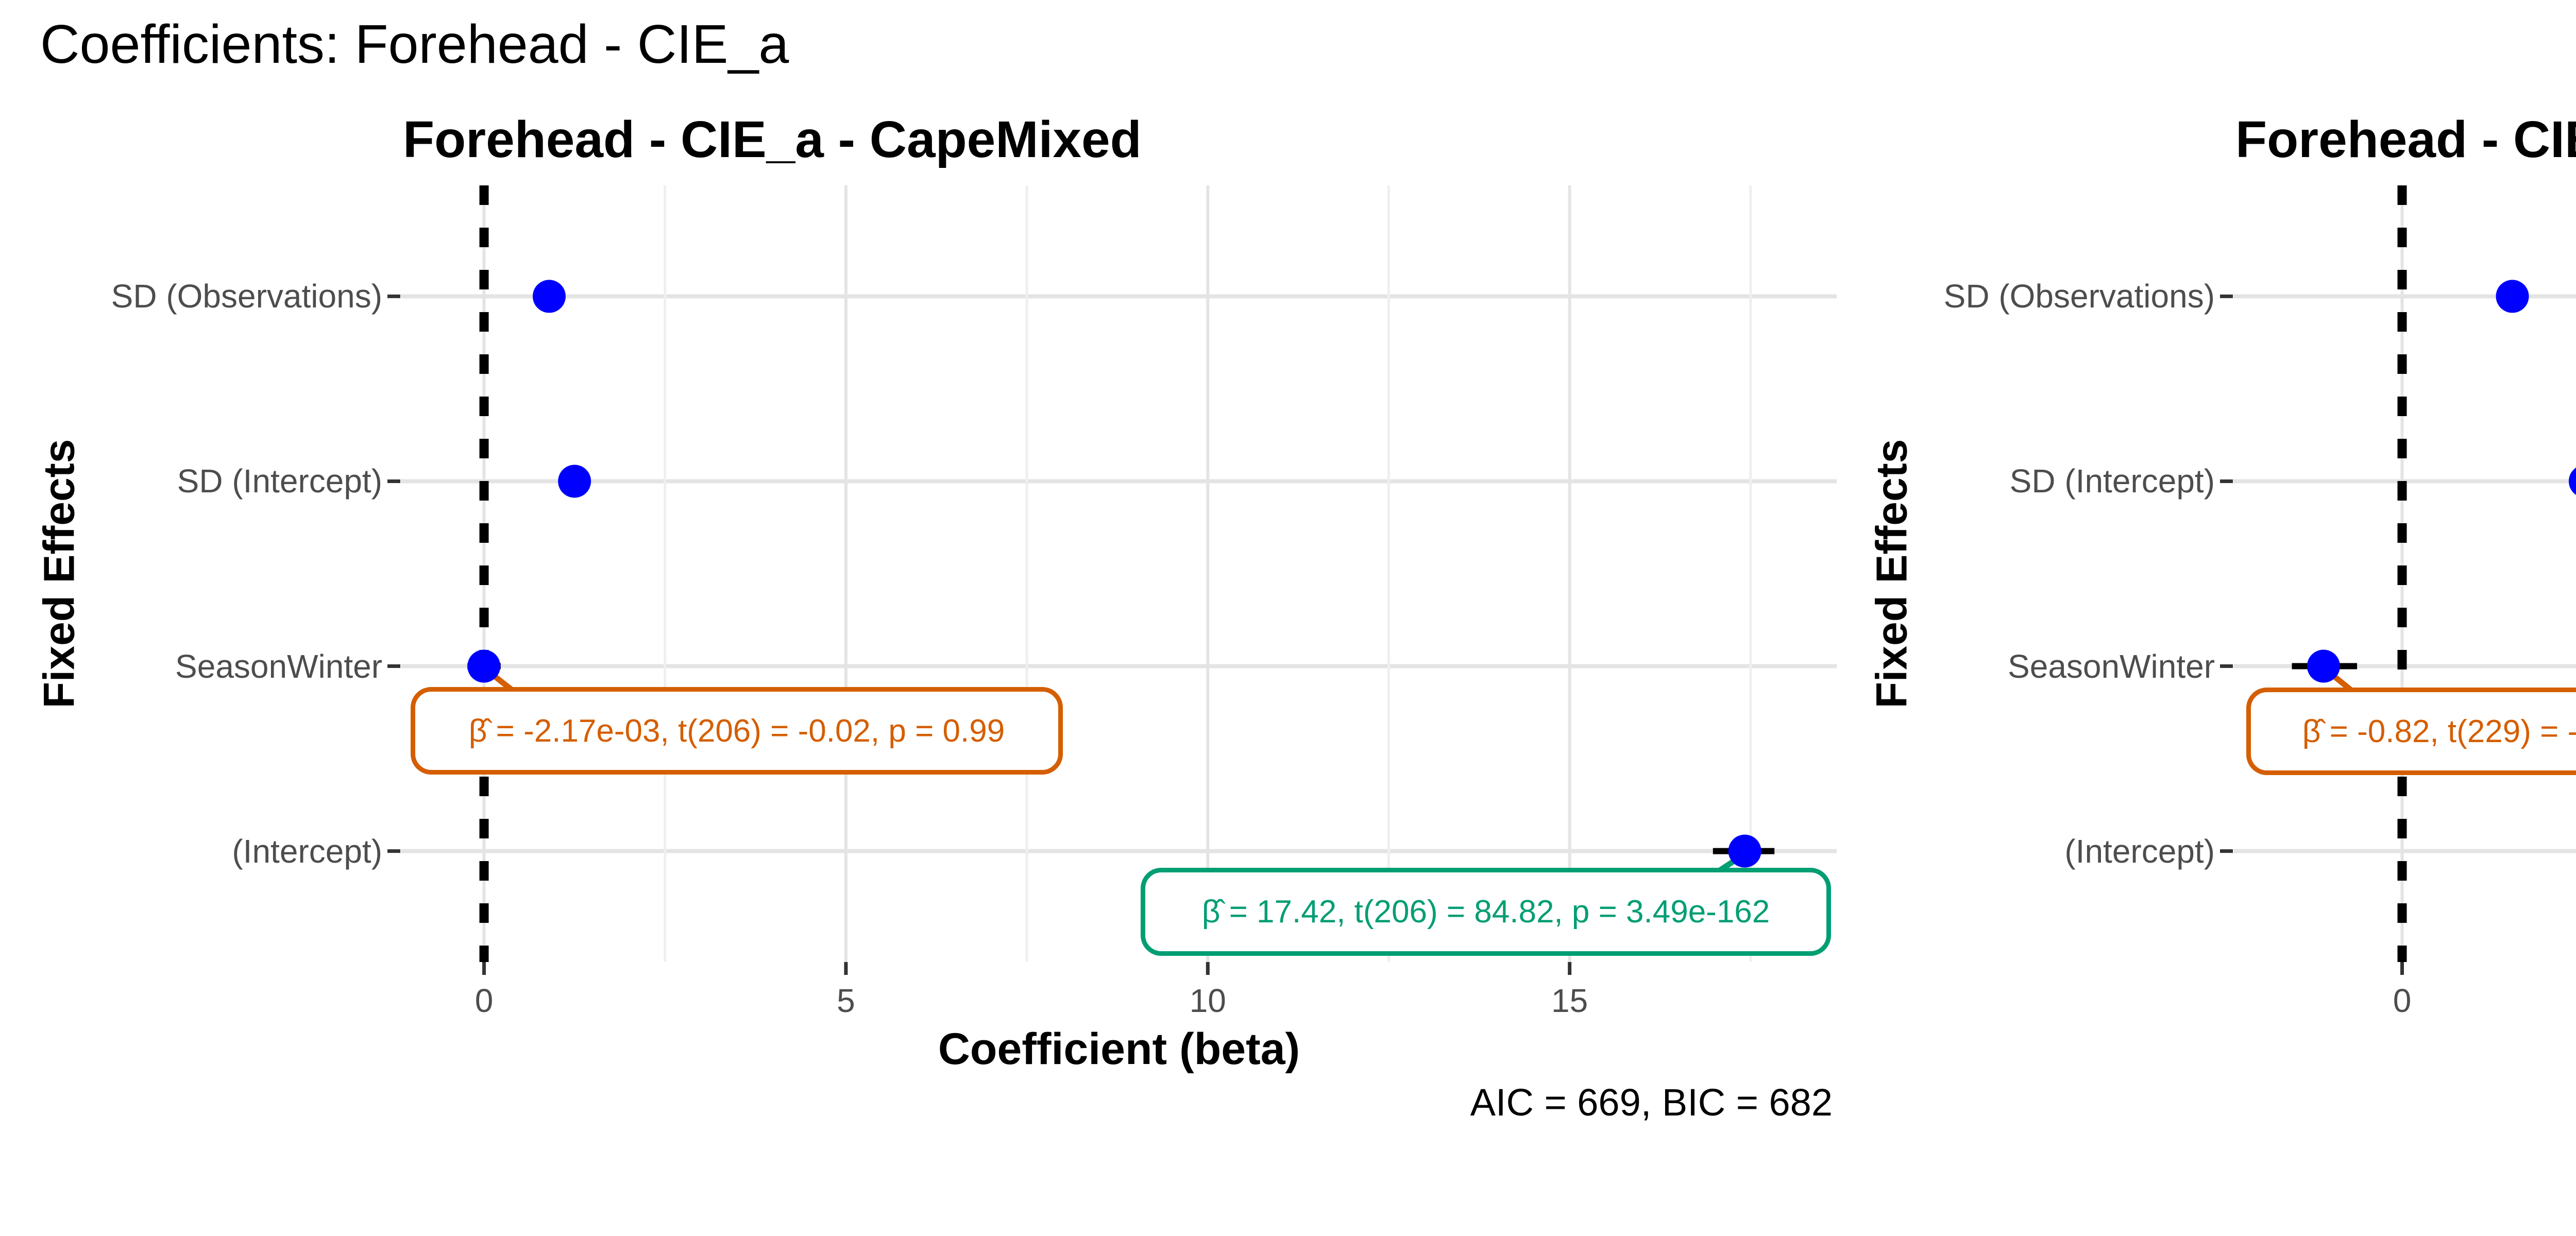 The image size is (2576, 1236). Describe the element at coordinates (737, 731) in the screenshot. I see `stat-annotation: β̂ = -2.17e-03, t(206) = -0.02, p = 0.99` at that location.